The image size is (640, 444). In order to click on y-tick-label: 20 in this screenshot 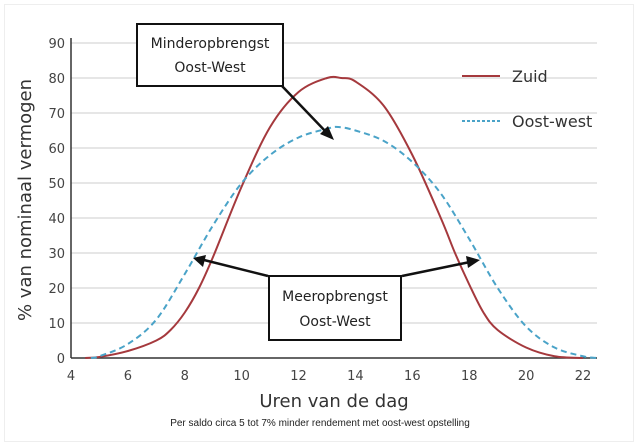, I will do `click(56, 289)`.